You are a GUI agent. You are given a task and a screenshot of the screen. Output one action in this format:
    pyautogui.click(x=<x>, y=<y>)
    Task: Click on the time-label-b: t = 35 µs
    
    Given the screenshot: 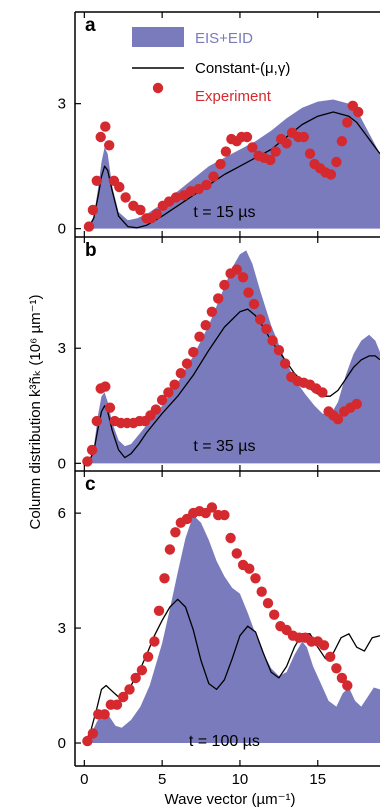 What is the action you would take?
    pyautogui.click(x=224, y=446)
    